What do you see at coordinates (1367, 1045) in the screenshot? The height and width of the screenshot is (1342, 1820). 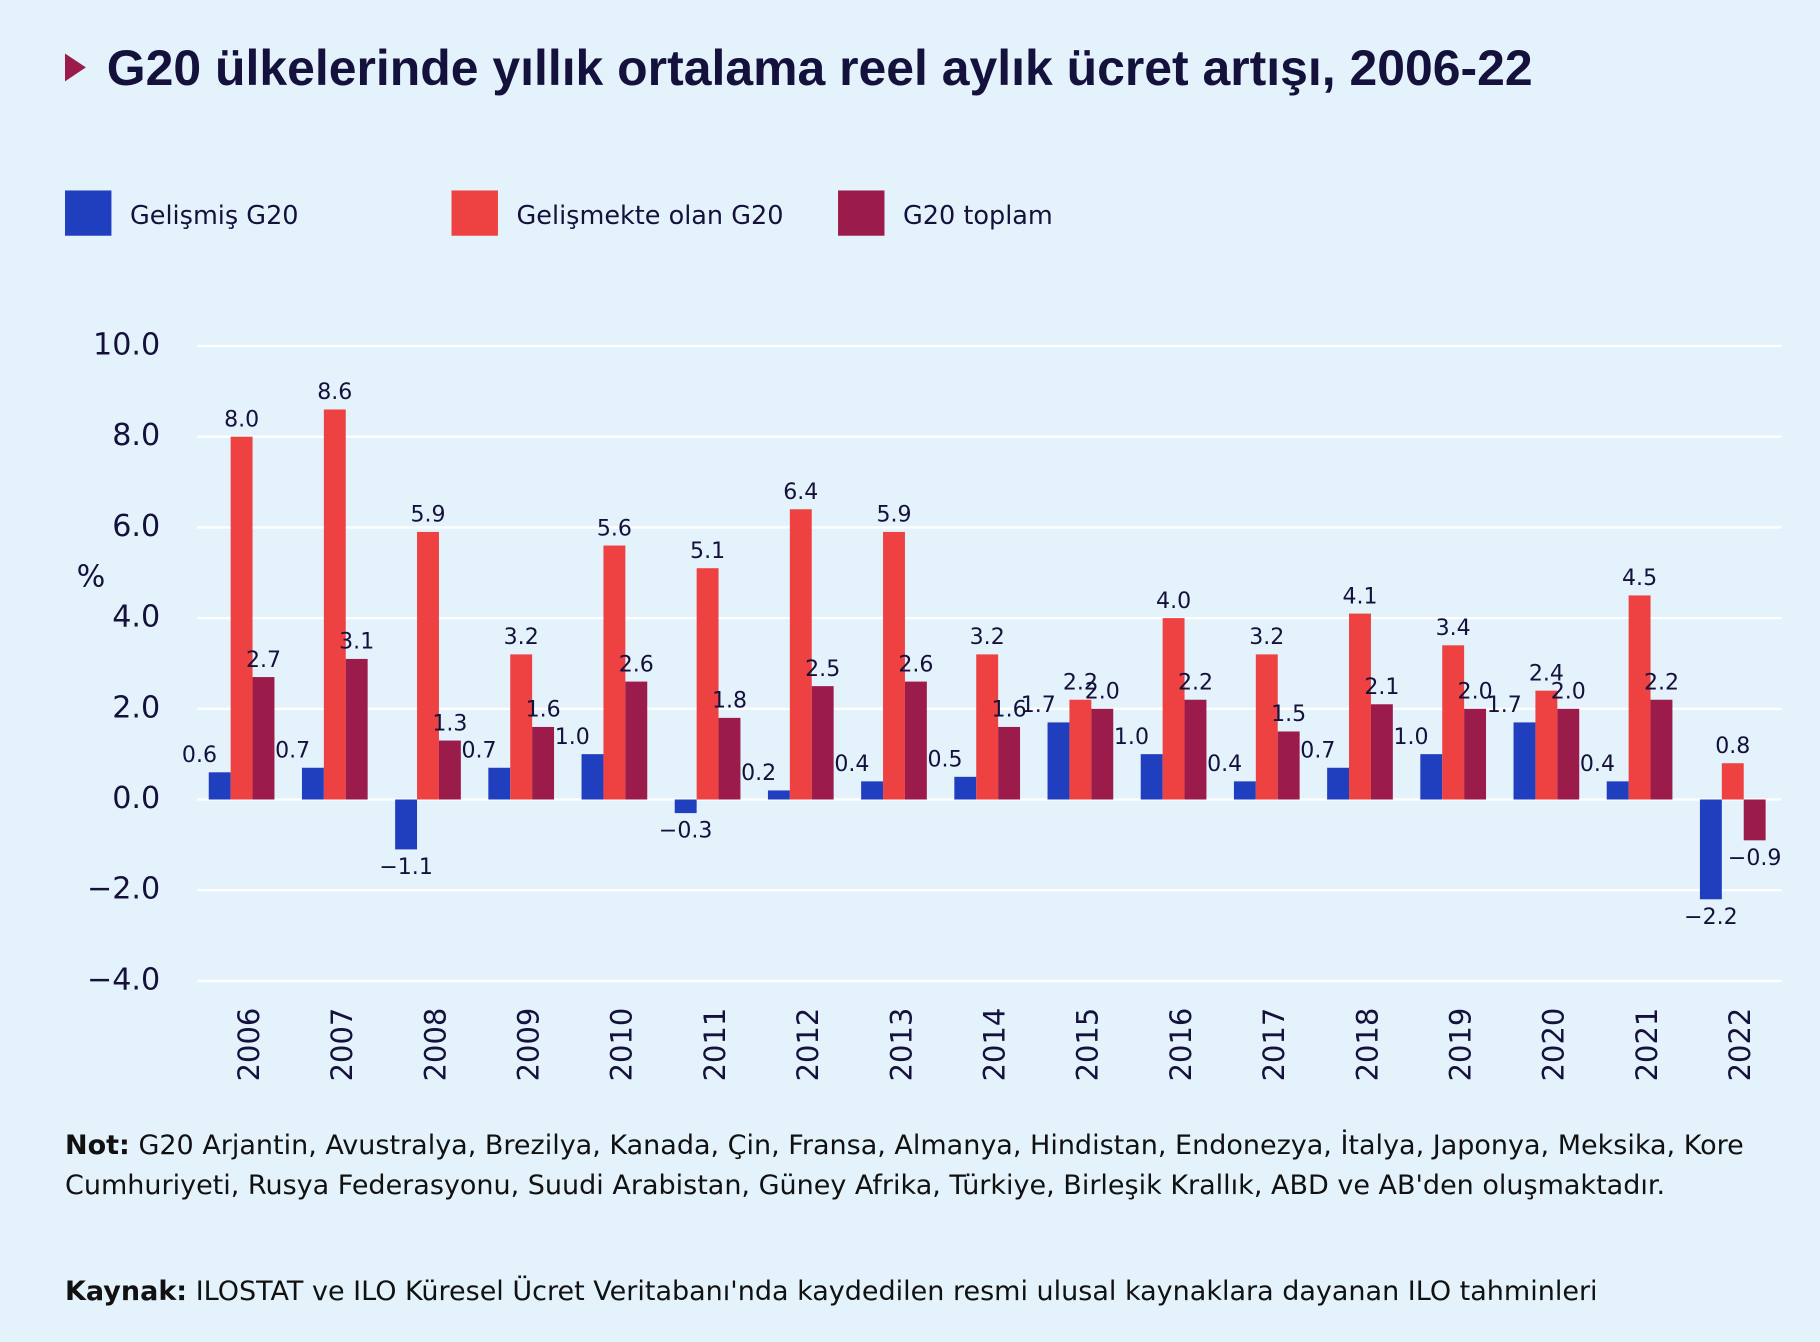 I see `x-tick-label: 2018` at bounding box center [1367, 1045].